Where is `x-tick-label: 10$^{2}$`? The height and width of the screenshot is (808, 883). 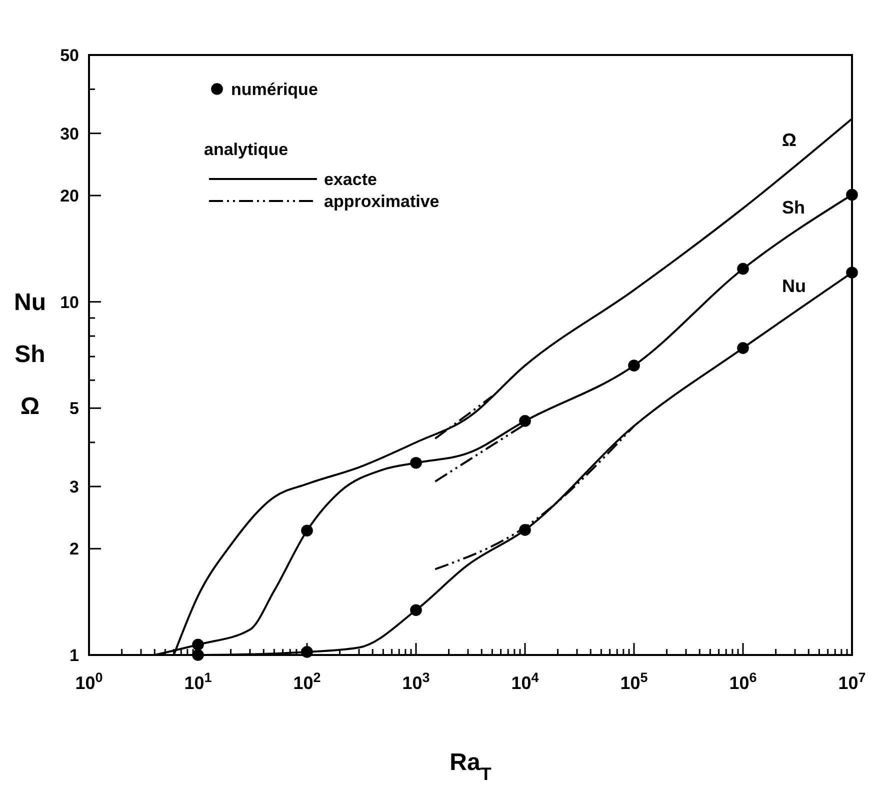
x-tick-label: 10$^{2}$ is located at coordinates (307, 681).